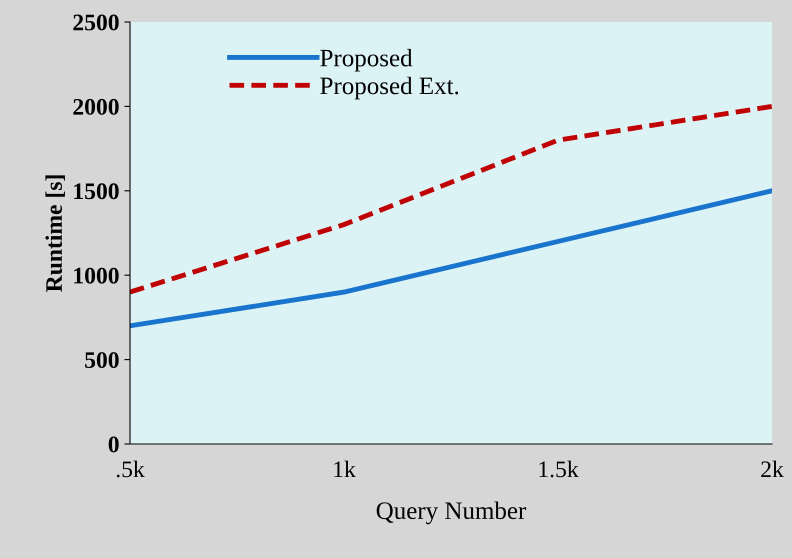 Image resolution: width=792 pixels, height=558 pixels. I want to click on y-axis-title: Runtime [s], so click(55, 233).